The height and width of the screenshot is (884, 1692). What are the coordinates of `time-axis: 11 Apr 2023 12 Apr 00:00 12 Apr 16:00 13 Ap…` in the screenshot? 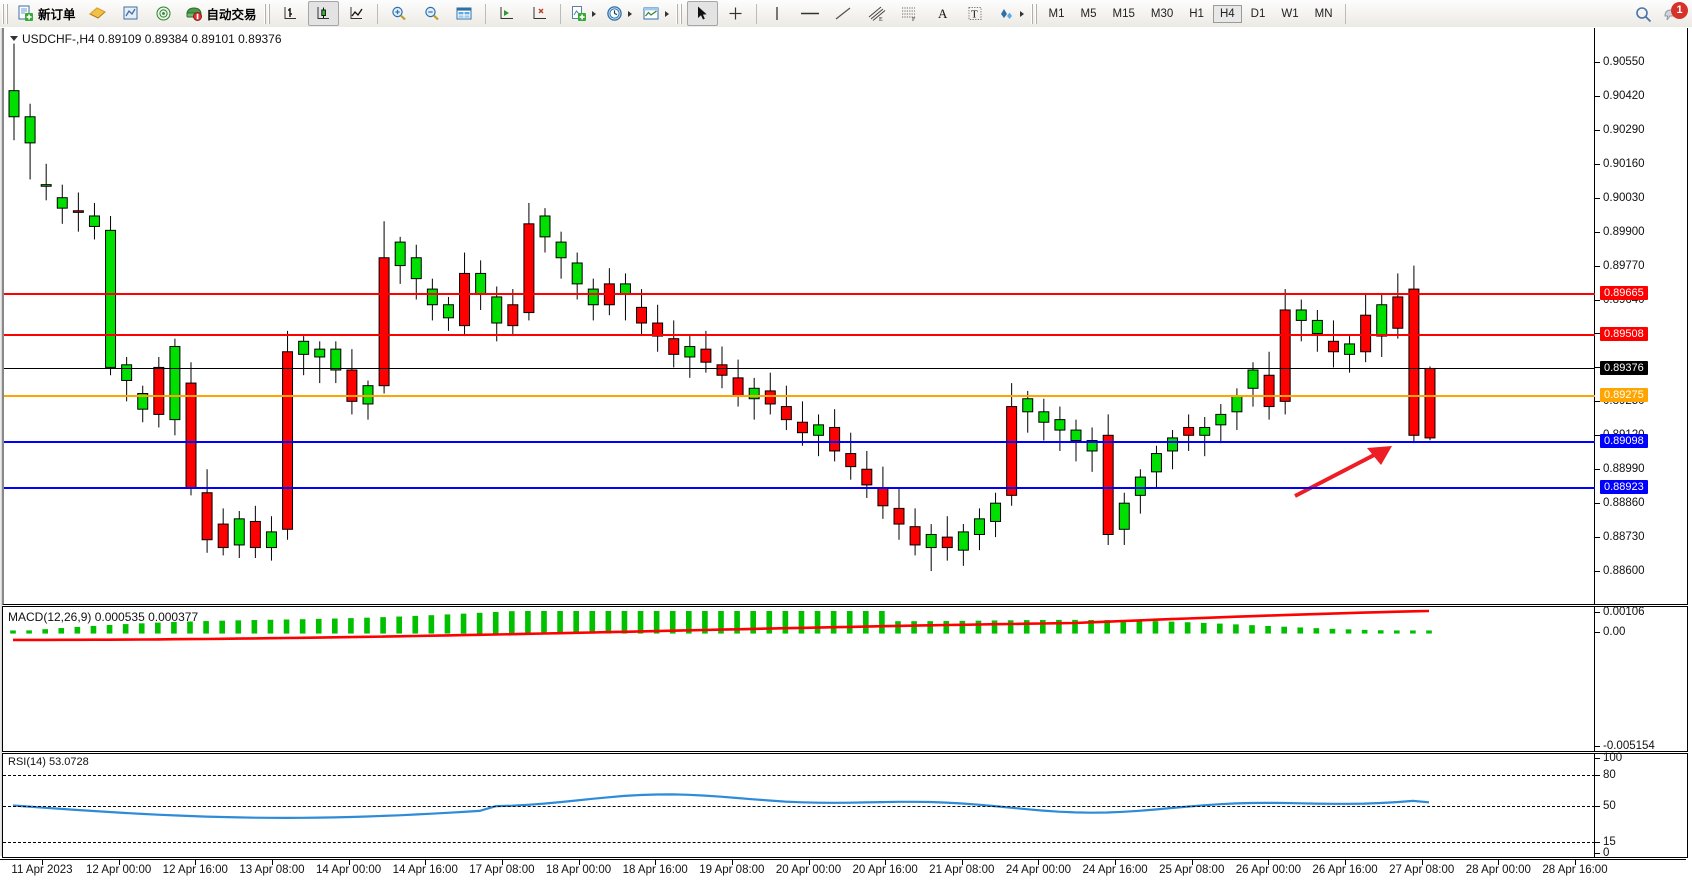 It's located at (843, 871).